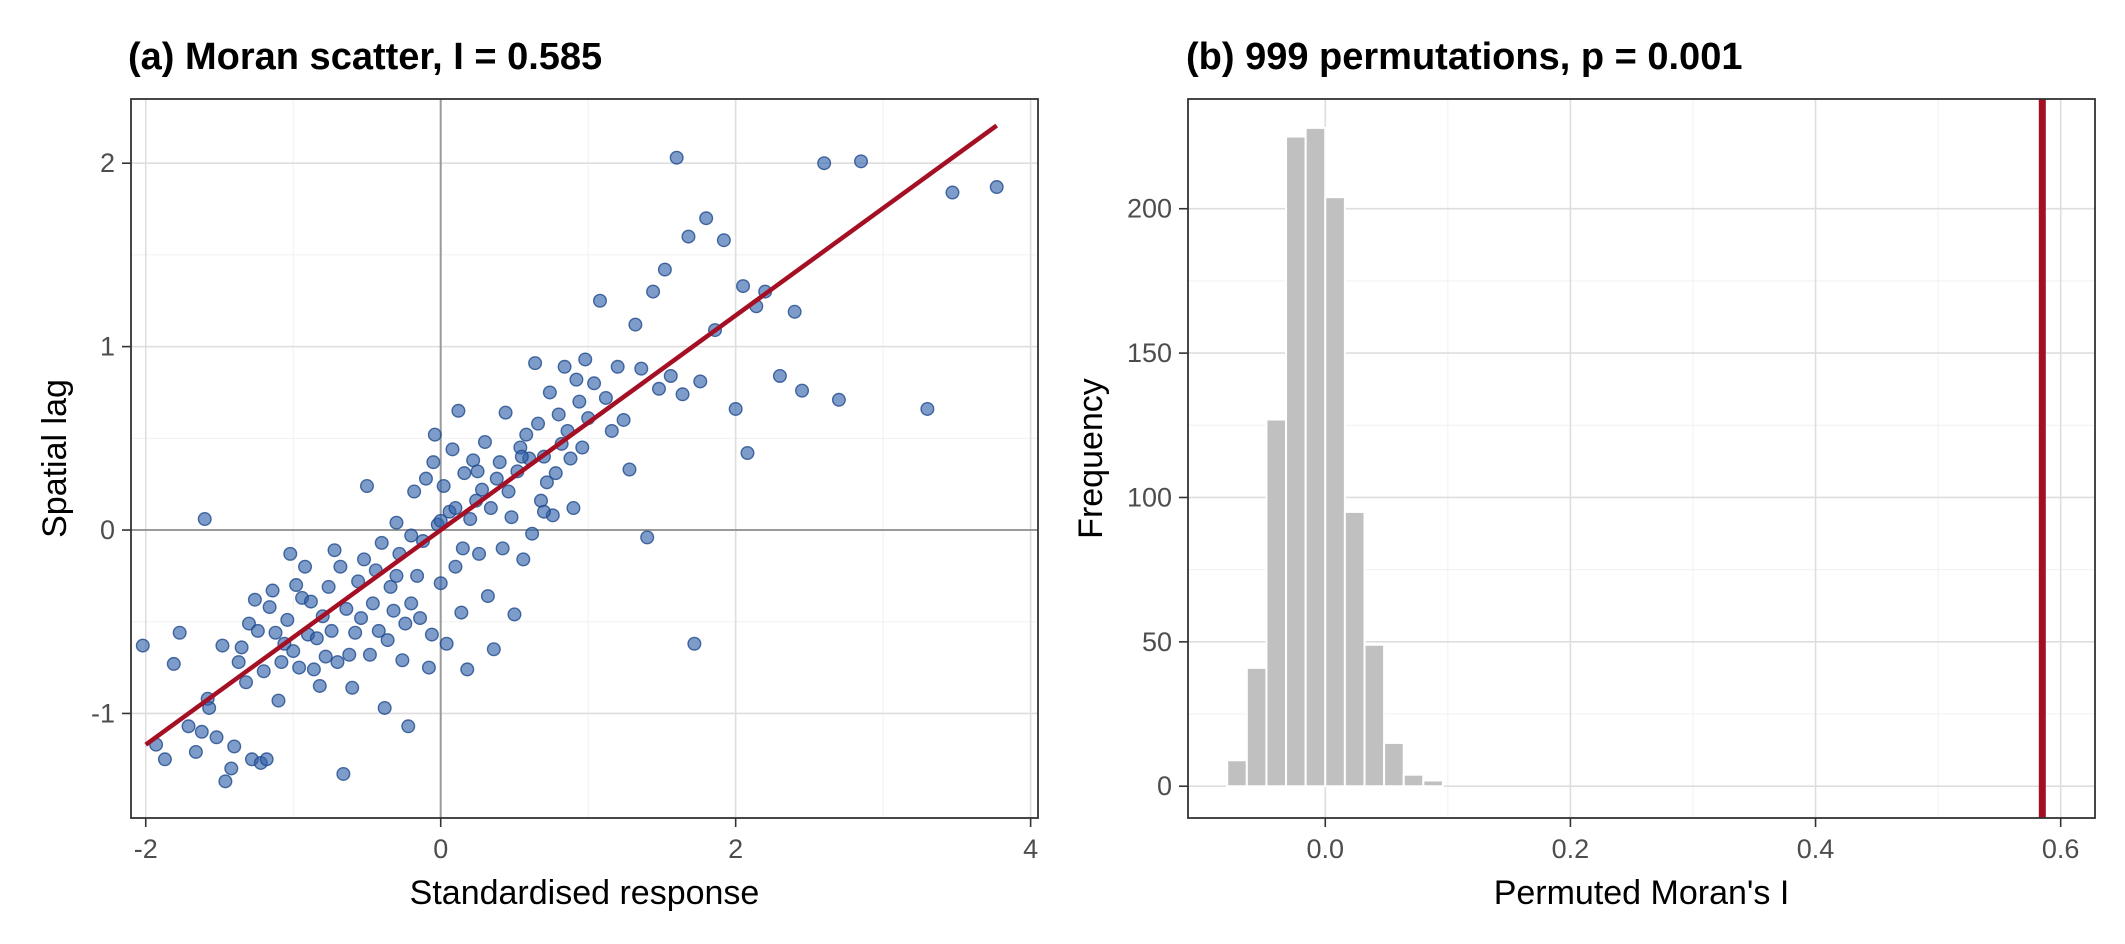  Describe the element at coordinates (55, 458) in the screenshot. I see `panel-a-y-axis-title: Spatial lag` at that location.